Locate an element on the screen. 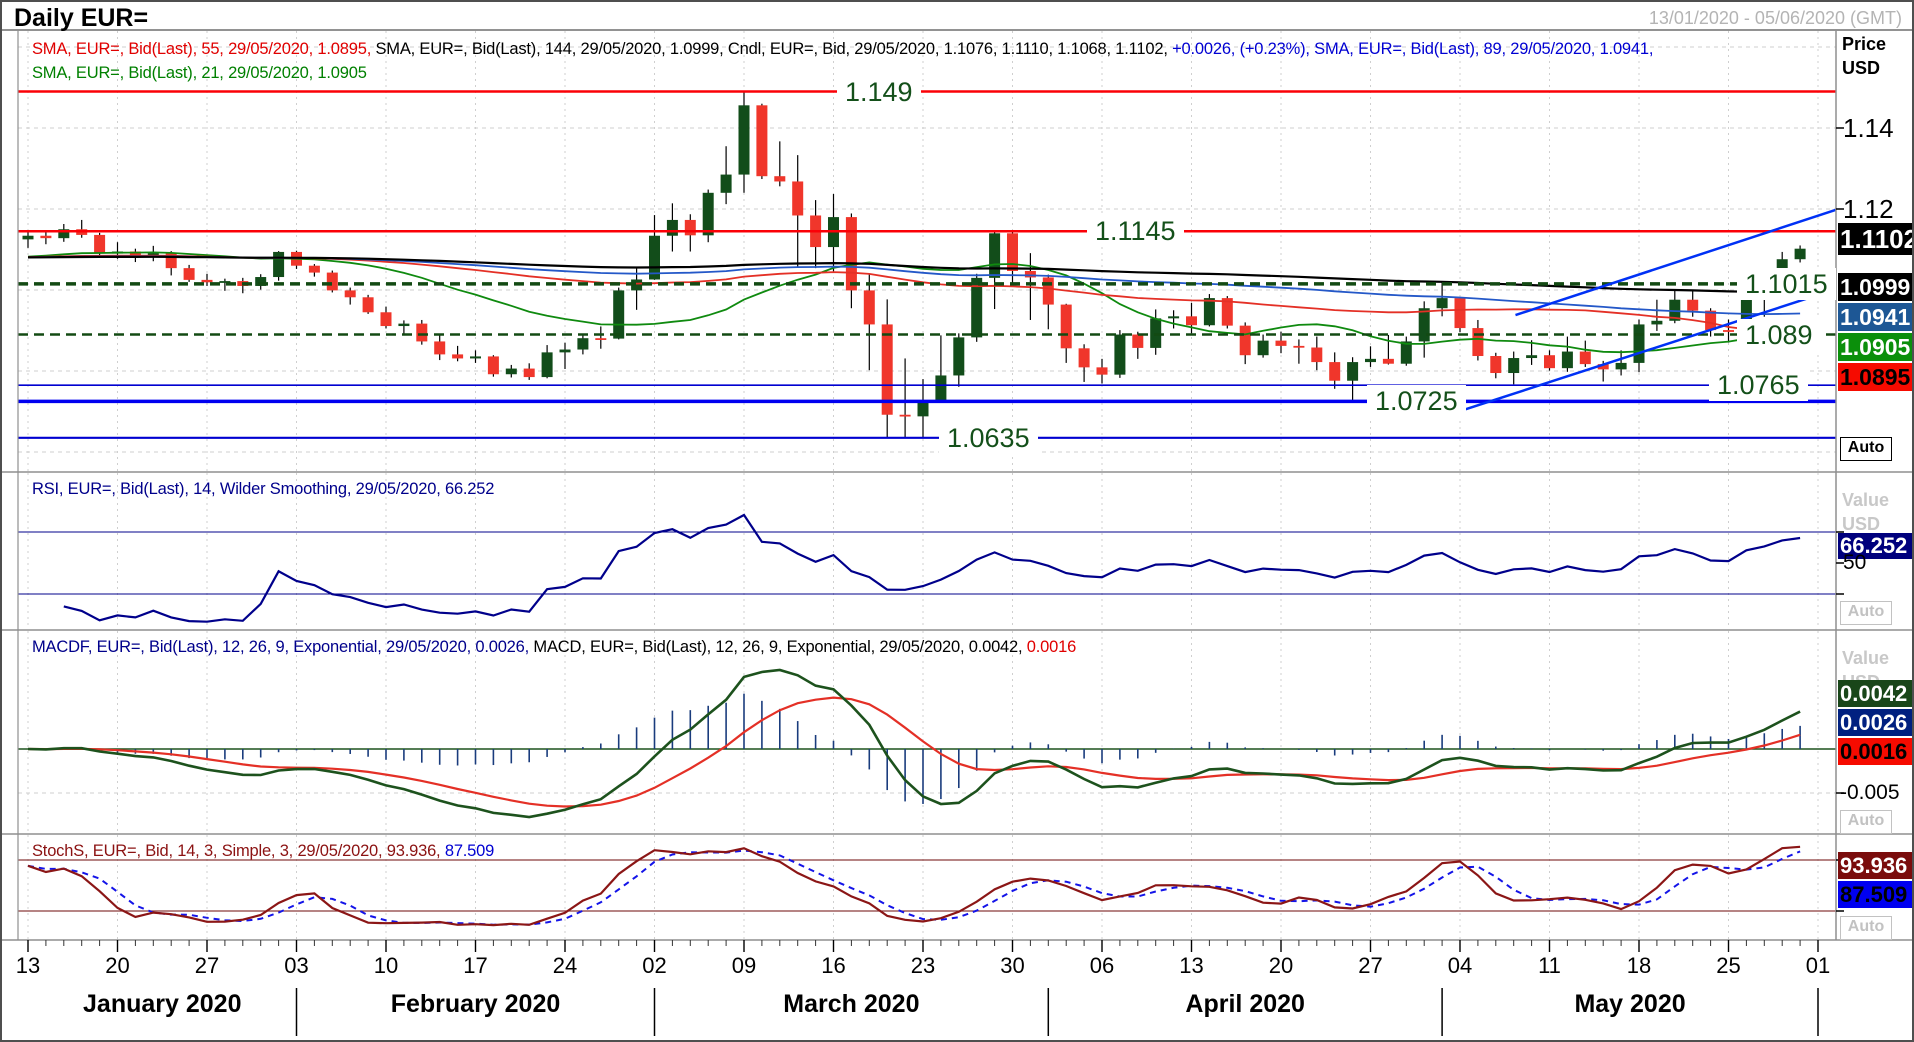 The height and width of the screenshot is (1042, 1914). price-box-1.0941: 1.0941 is located at coordinates (1875, 317).